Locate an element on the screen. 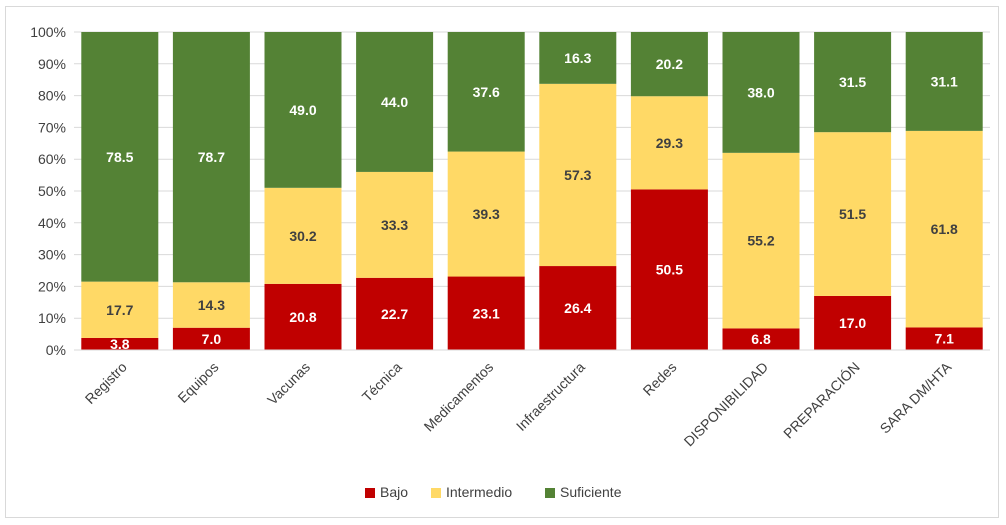 The width and height of the screenshot is (1006, 525). data-label: 7.1 is located at coordinates (944, 339).